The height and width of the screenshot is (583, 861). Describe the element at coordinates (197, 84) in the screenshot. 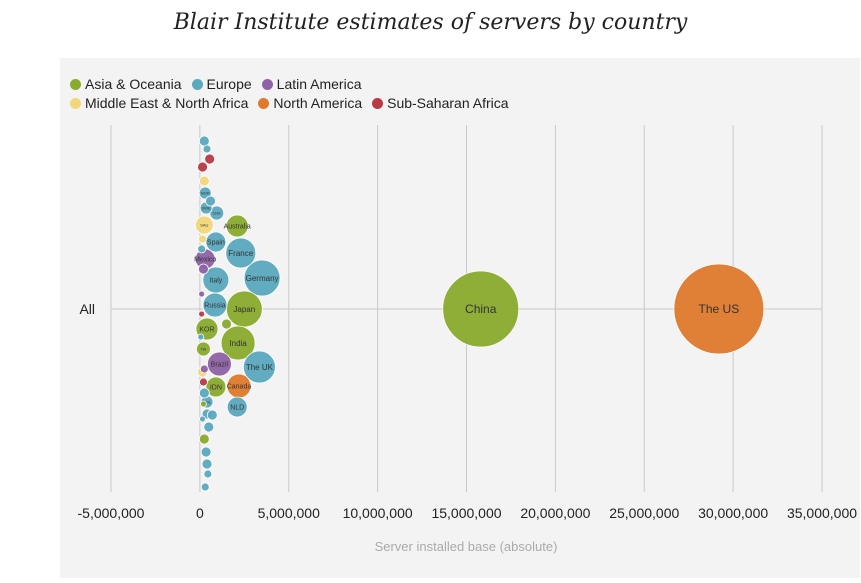

I see `legend-swatch-europe` at that location.